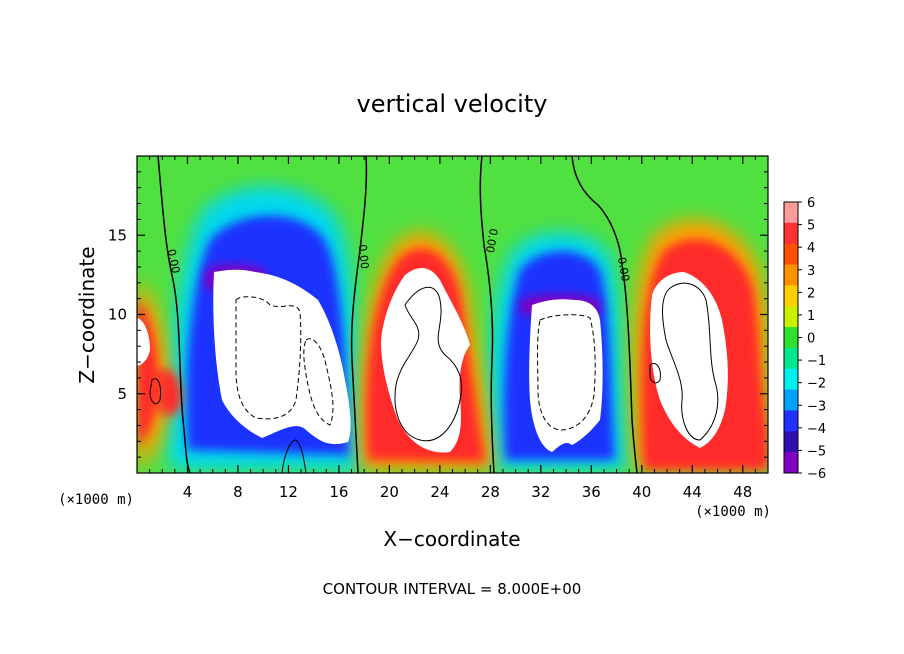 The width and height of the screenshot is (904, 654). Describe the element at coordinates (451, 539) in the screenshot. I see `x-axis-label: X−coordinate` at that location.